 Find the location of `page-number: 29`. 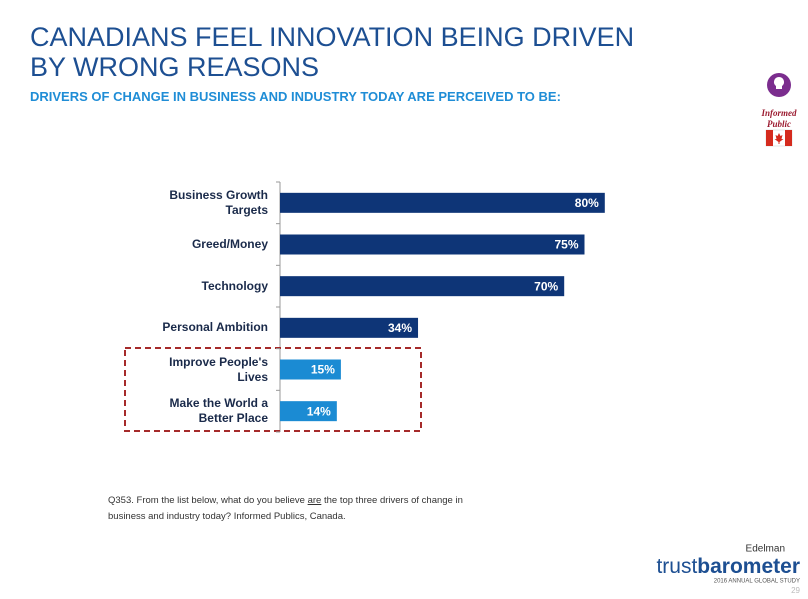

page-number: 29 is located at coordinates (795, 590).